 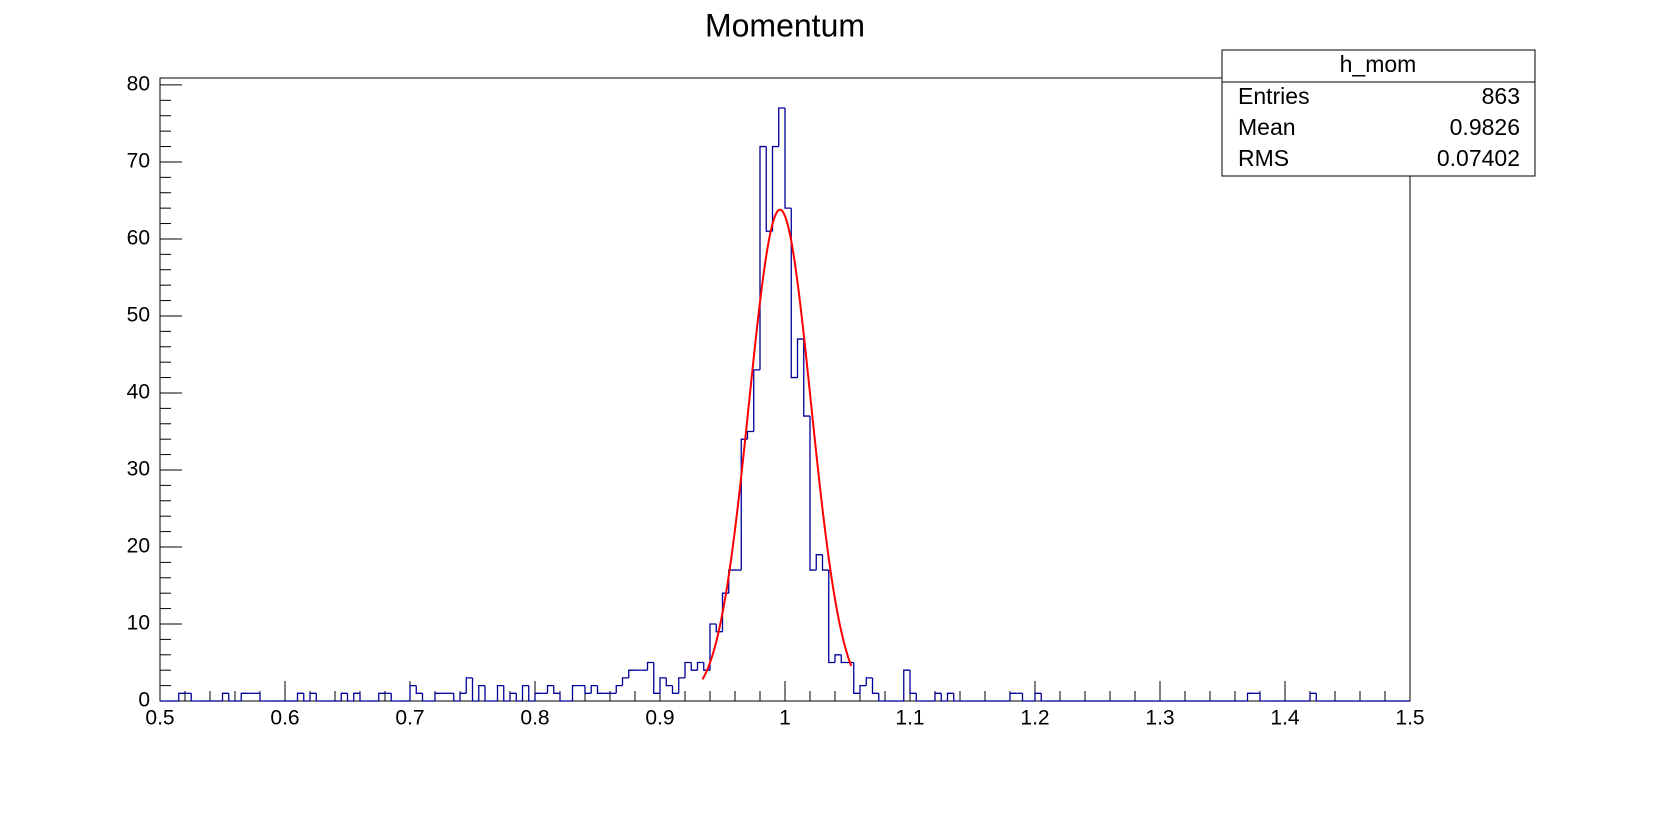 What do you see at coordinates (1478, 158) in the screenshot?
I see `stats-value: 0.07402` at bounding box center [1478, 158].